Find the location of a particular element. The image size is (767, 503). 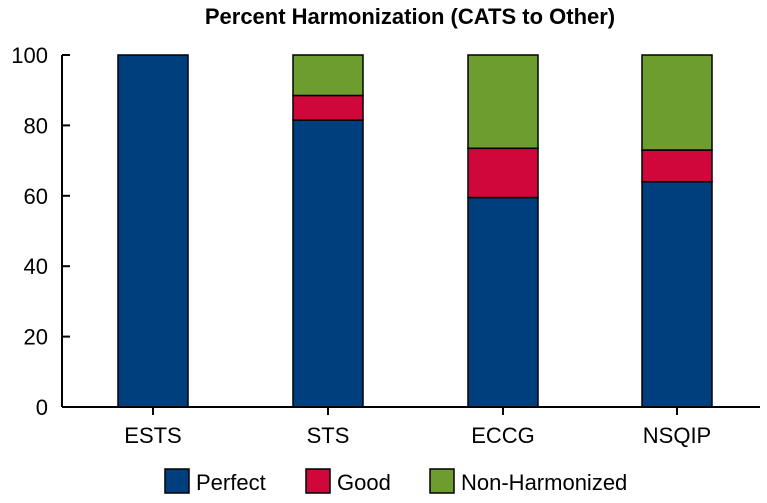

bar-segment-eccg-good is located at coordinates (503, 173).